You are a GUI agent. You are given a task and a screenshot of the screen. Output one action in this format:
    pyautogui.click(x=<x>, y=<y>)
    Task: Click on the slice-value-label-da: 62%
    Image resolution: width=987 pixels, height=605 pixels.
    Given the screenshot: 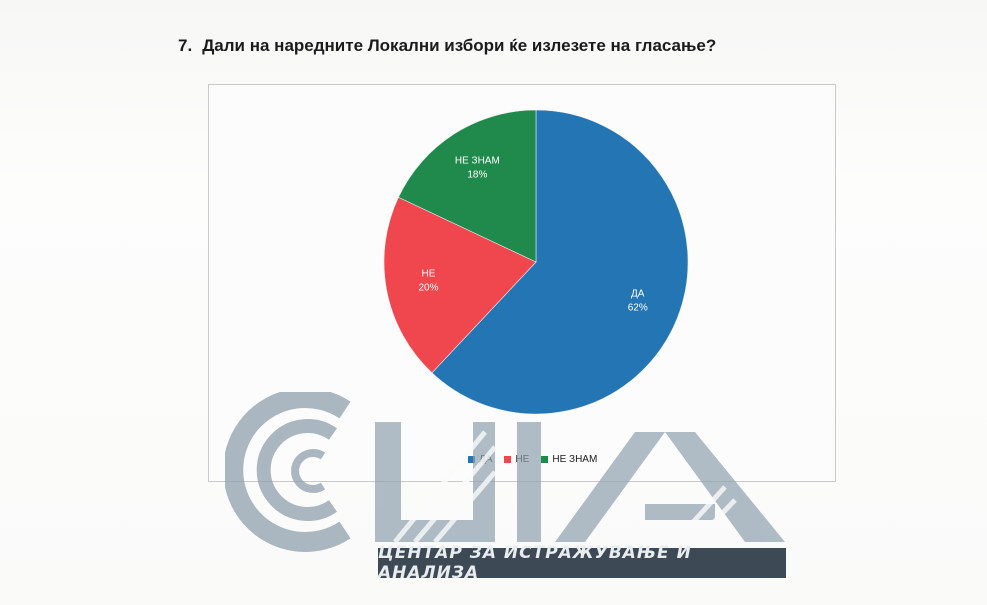 What is the action you would take?
    pyautogui.click(x=638, y=307)
    